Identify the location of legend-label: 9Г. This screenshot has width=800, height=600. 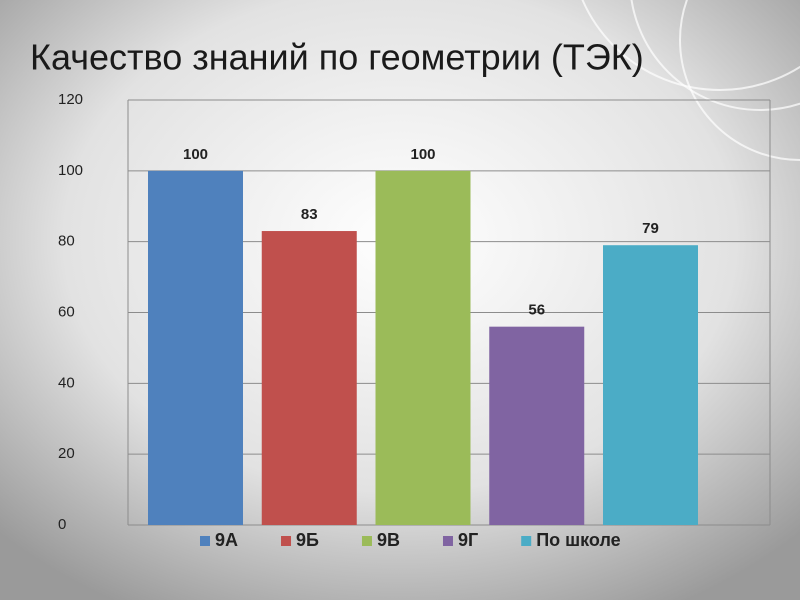
(468, 540).